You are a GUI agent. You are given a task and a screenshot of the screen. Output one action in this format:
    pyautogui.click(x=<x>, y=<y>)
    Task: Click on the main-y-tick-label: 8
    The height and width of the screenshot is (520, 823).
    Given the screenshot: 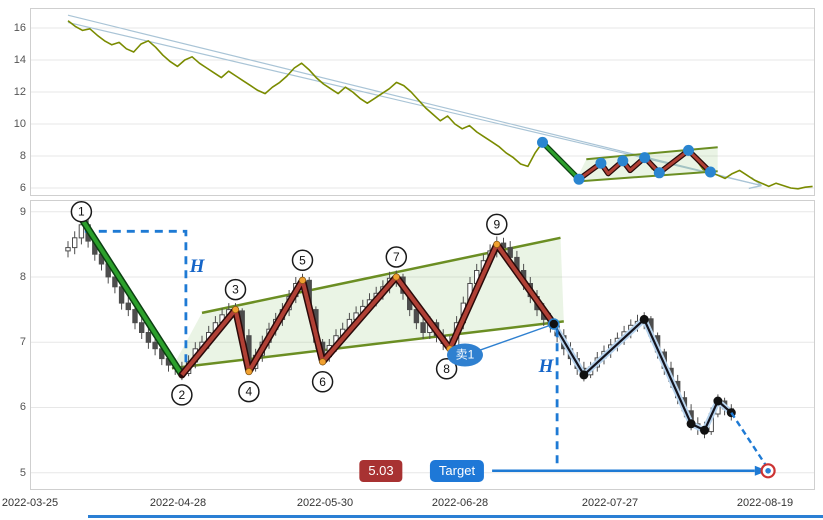 What is the action you would take?
    pyautogui.click(x=22, y=277)
    